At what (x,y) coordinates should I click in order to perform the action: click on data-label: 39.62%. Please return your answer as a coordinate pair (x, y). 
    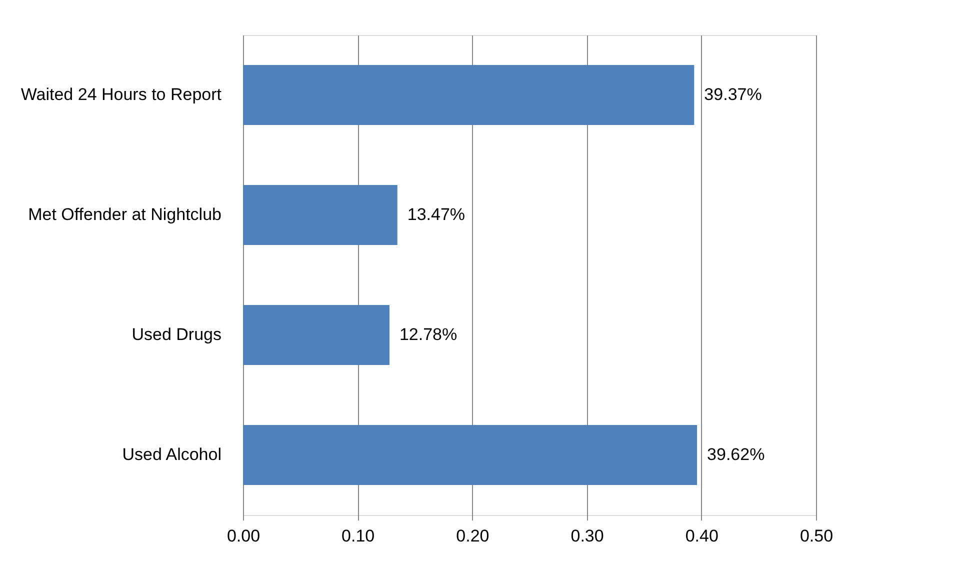
    Looking at the image, I should click on (736, 454).